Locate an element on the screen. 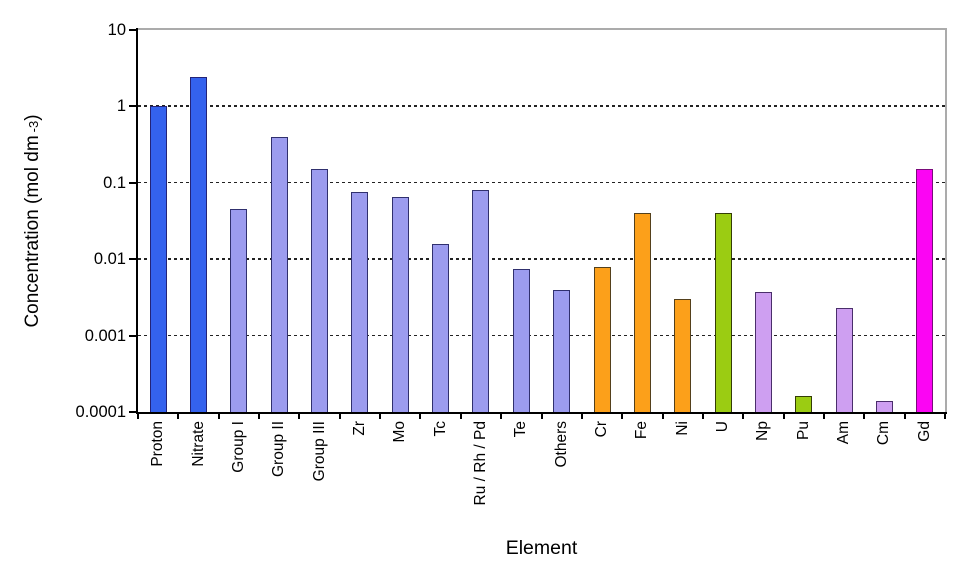  bar-pu is located at coordinates (804, 404).